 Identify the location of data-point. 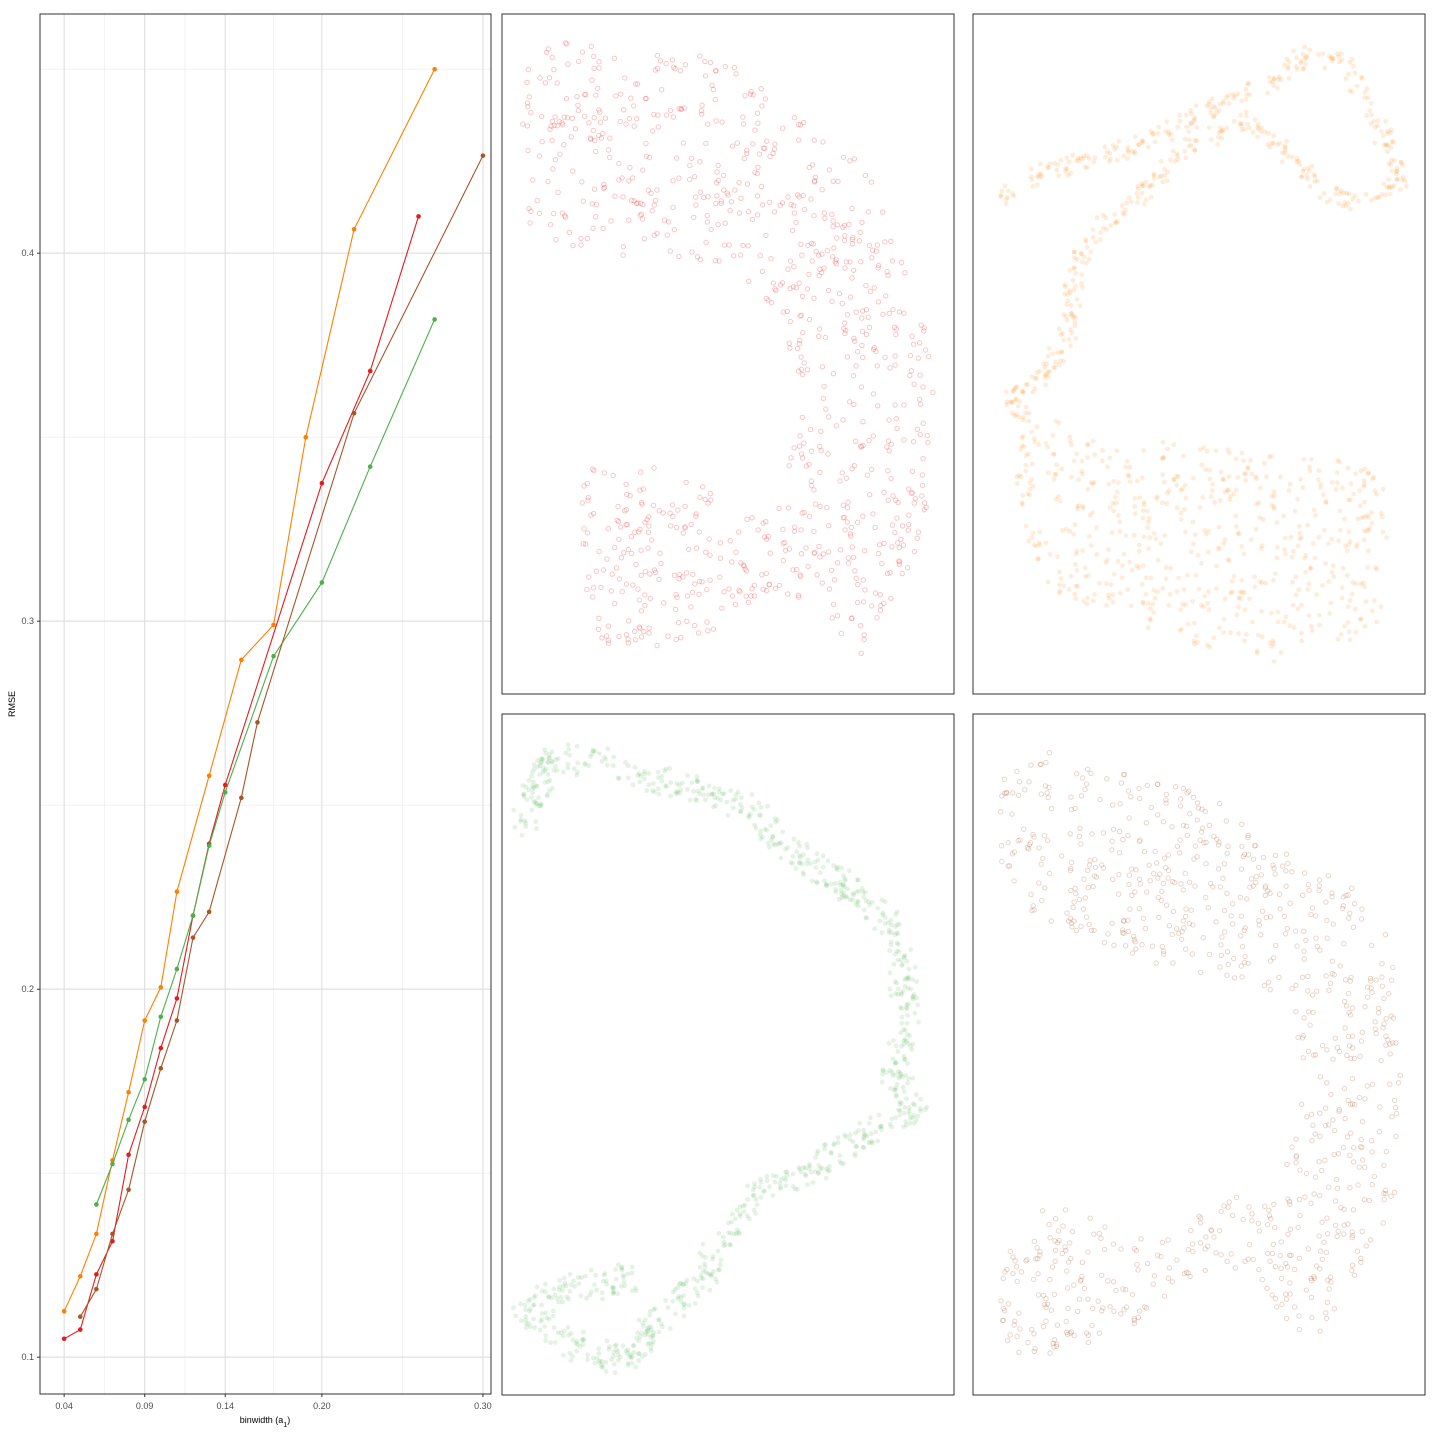
(177, 1020).